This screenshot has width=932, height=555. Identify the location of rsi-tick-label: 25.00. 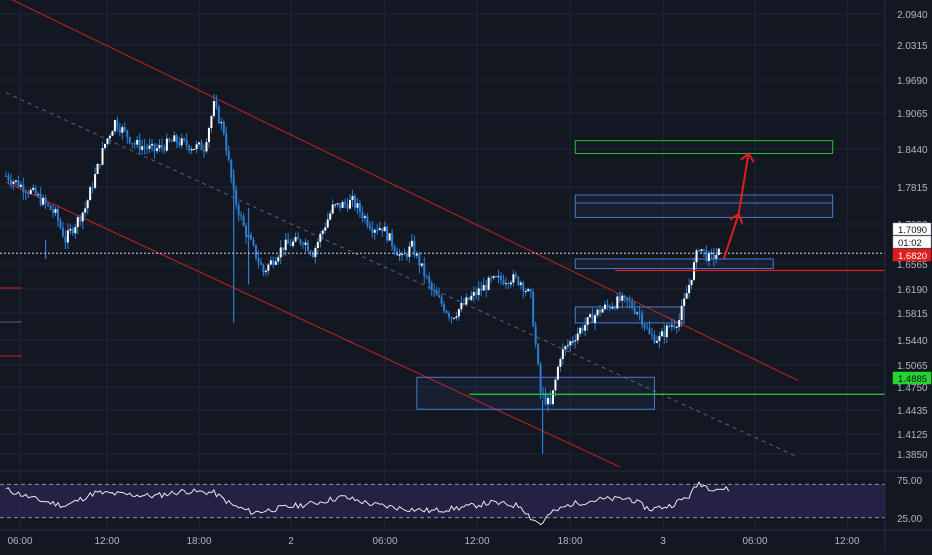
(909, 519).